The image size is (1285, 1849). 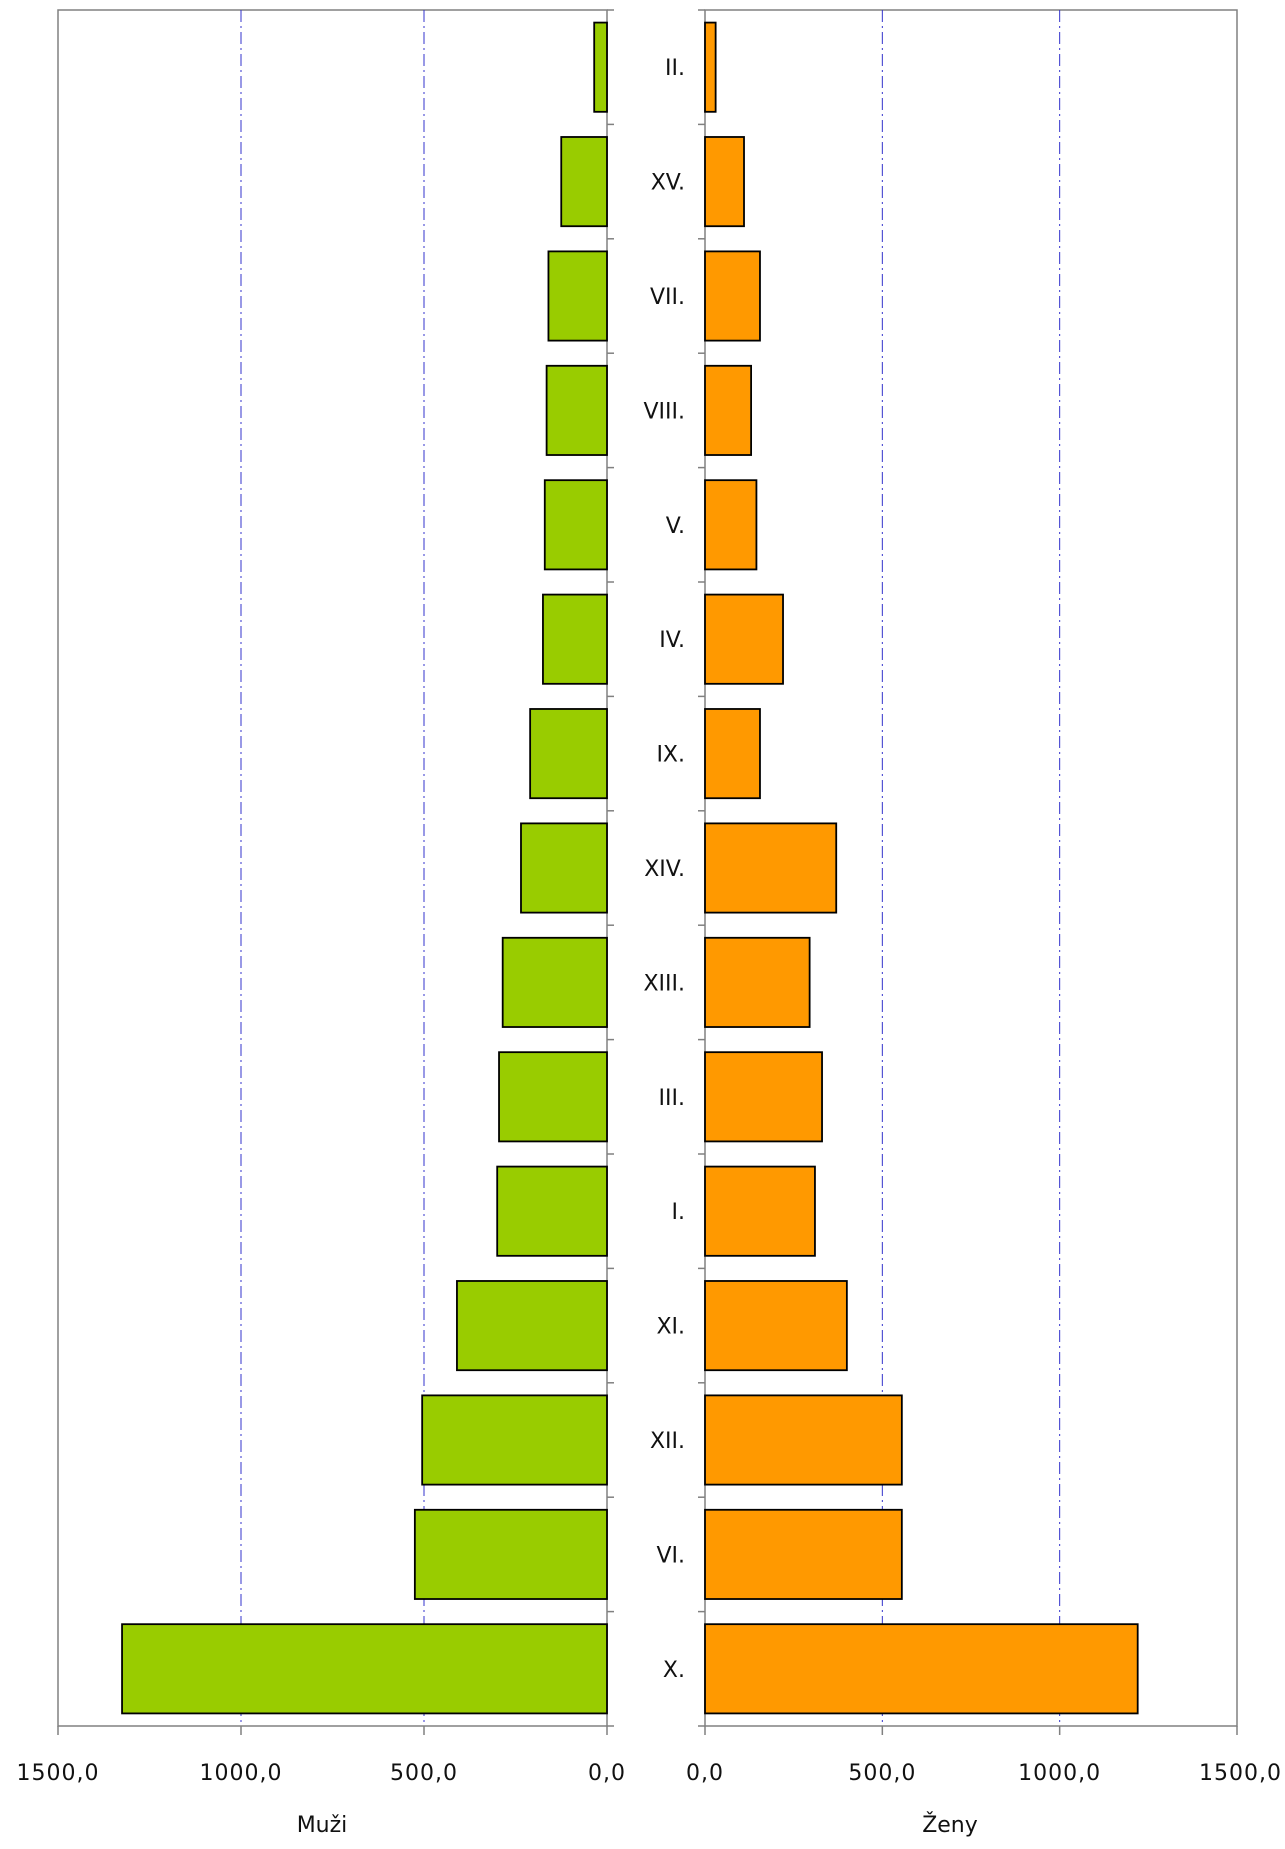 I want to click on category-label-15: X., so click(x=674, y=1670).